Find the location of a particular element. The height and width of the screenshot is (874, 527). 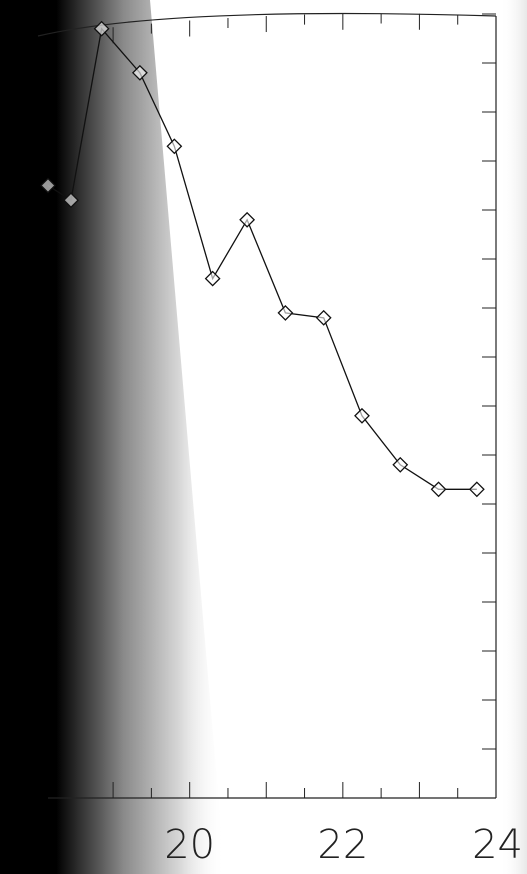

top-axis-line is located at coordinates (267, 24).